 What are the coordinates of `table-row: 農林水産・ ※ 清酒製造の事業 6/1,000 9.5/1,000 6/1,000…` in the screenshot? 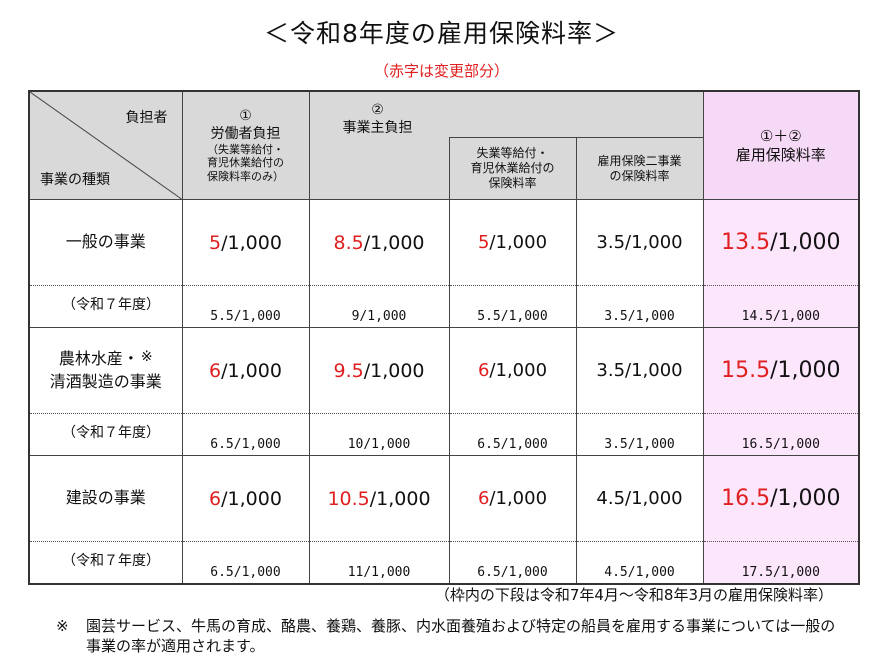 It's located at (444, 370).